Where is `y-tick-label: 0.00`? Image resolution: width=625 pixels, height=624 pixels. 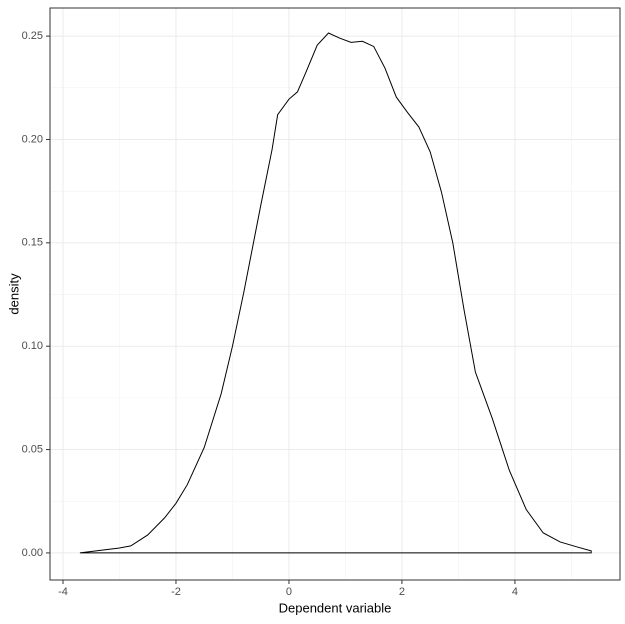
y-tick-label: 0.00 is located at coordinates (32, 553).